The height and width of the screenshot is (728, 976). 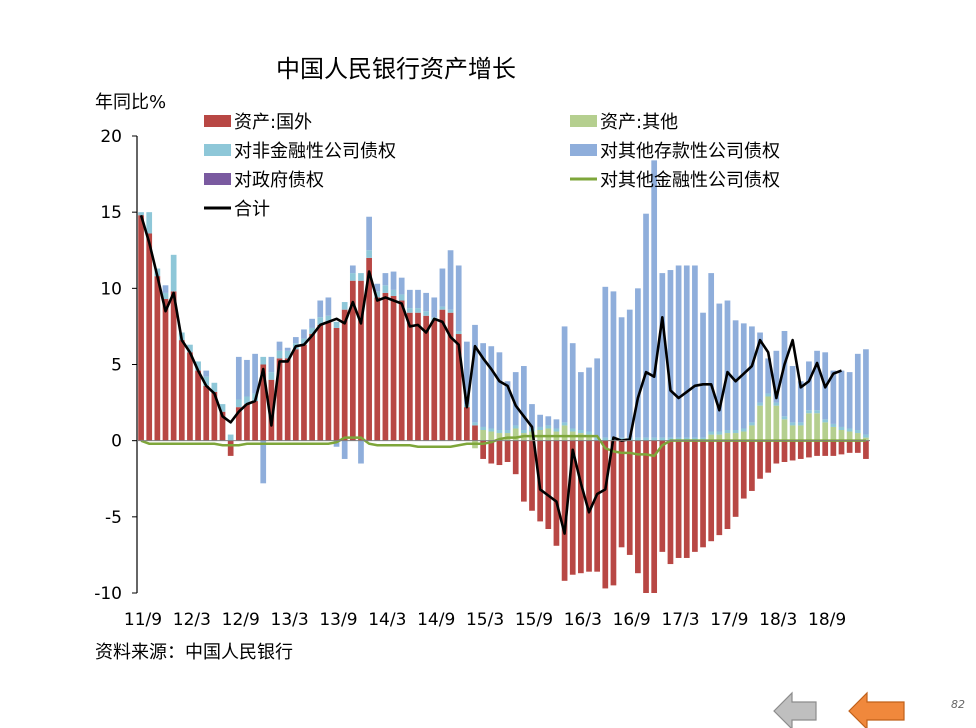 What do you see at coordinates (241, 620) in the screenshot?
I see `x-tick-label: 12/9` at bounding box center [241, 620].